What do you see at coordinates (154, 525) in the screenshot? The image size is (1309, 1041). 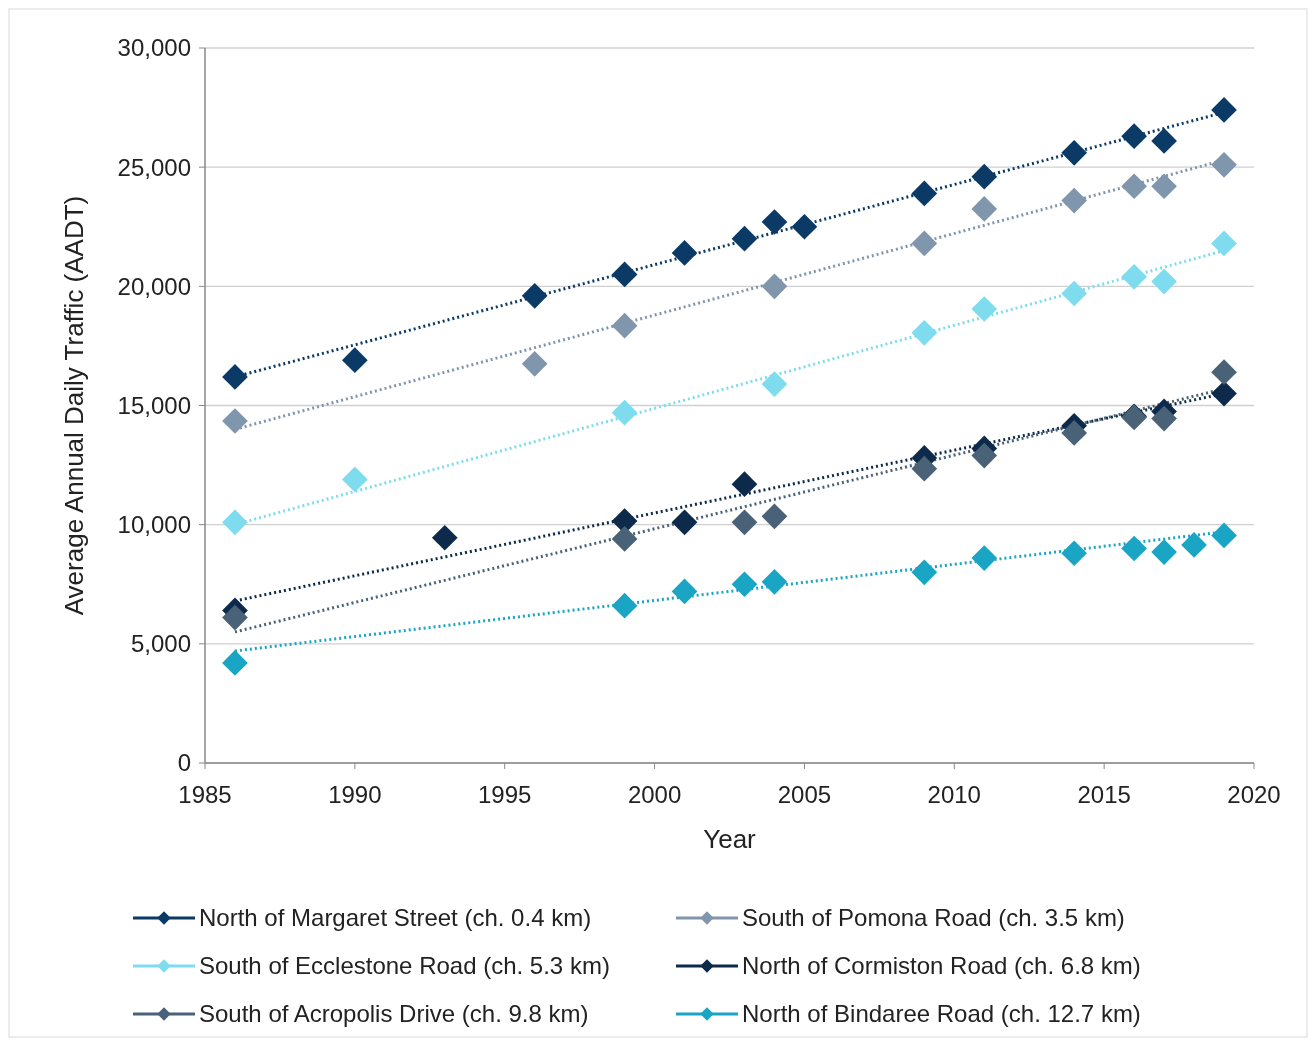 I see `y-tick-label: 10,000` at bounding box center [154, 525].